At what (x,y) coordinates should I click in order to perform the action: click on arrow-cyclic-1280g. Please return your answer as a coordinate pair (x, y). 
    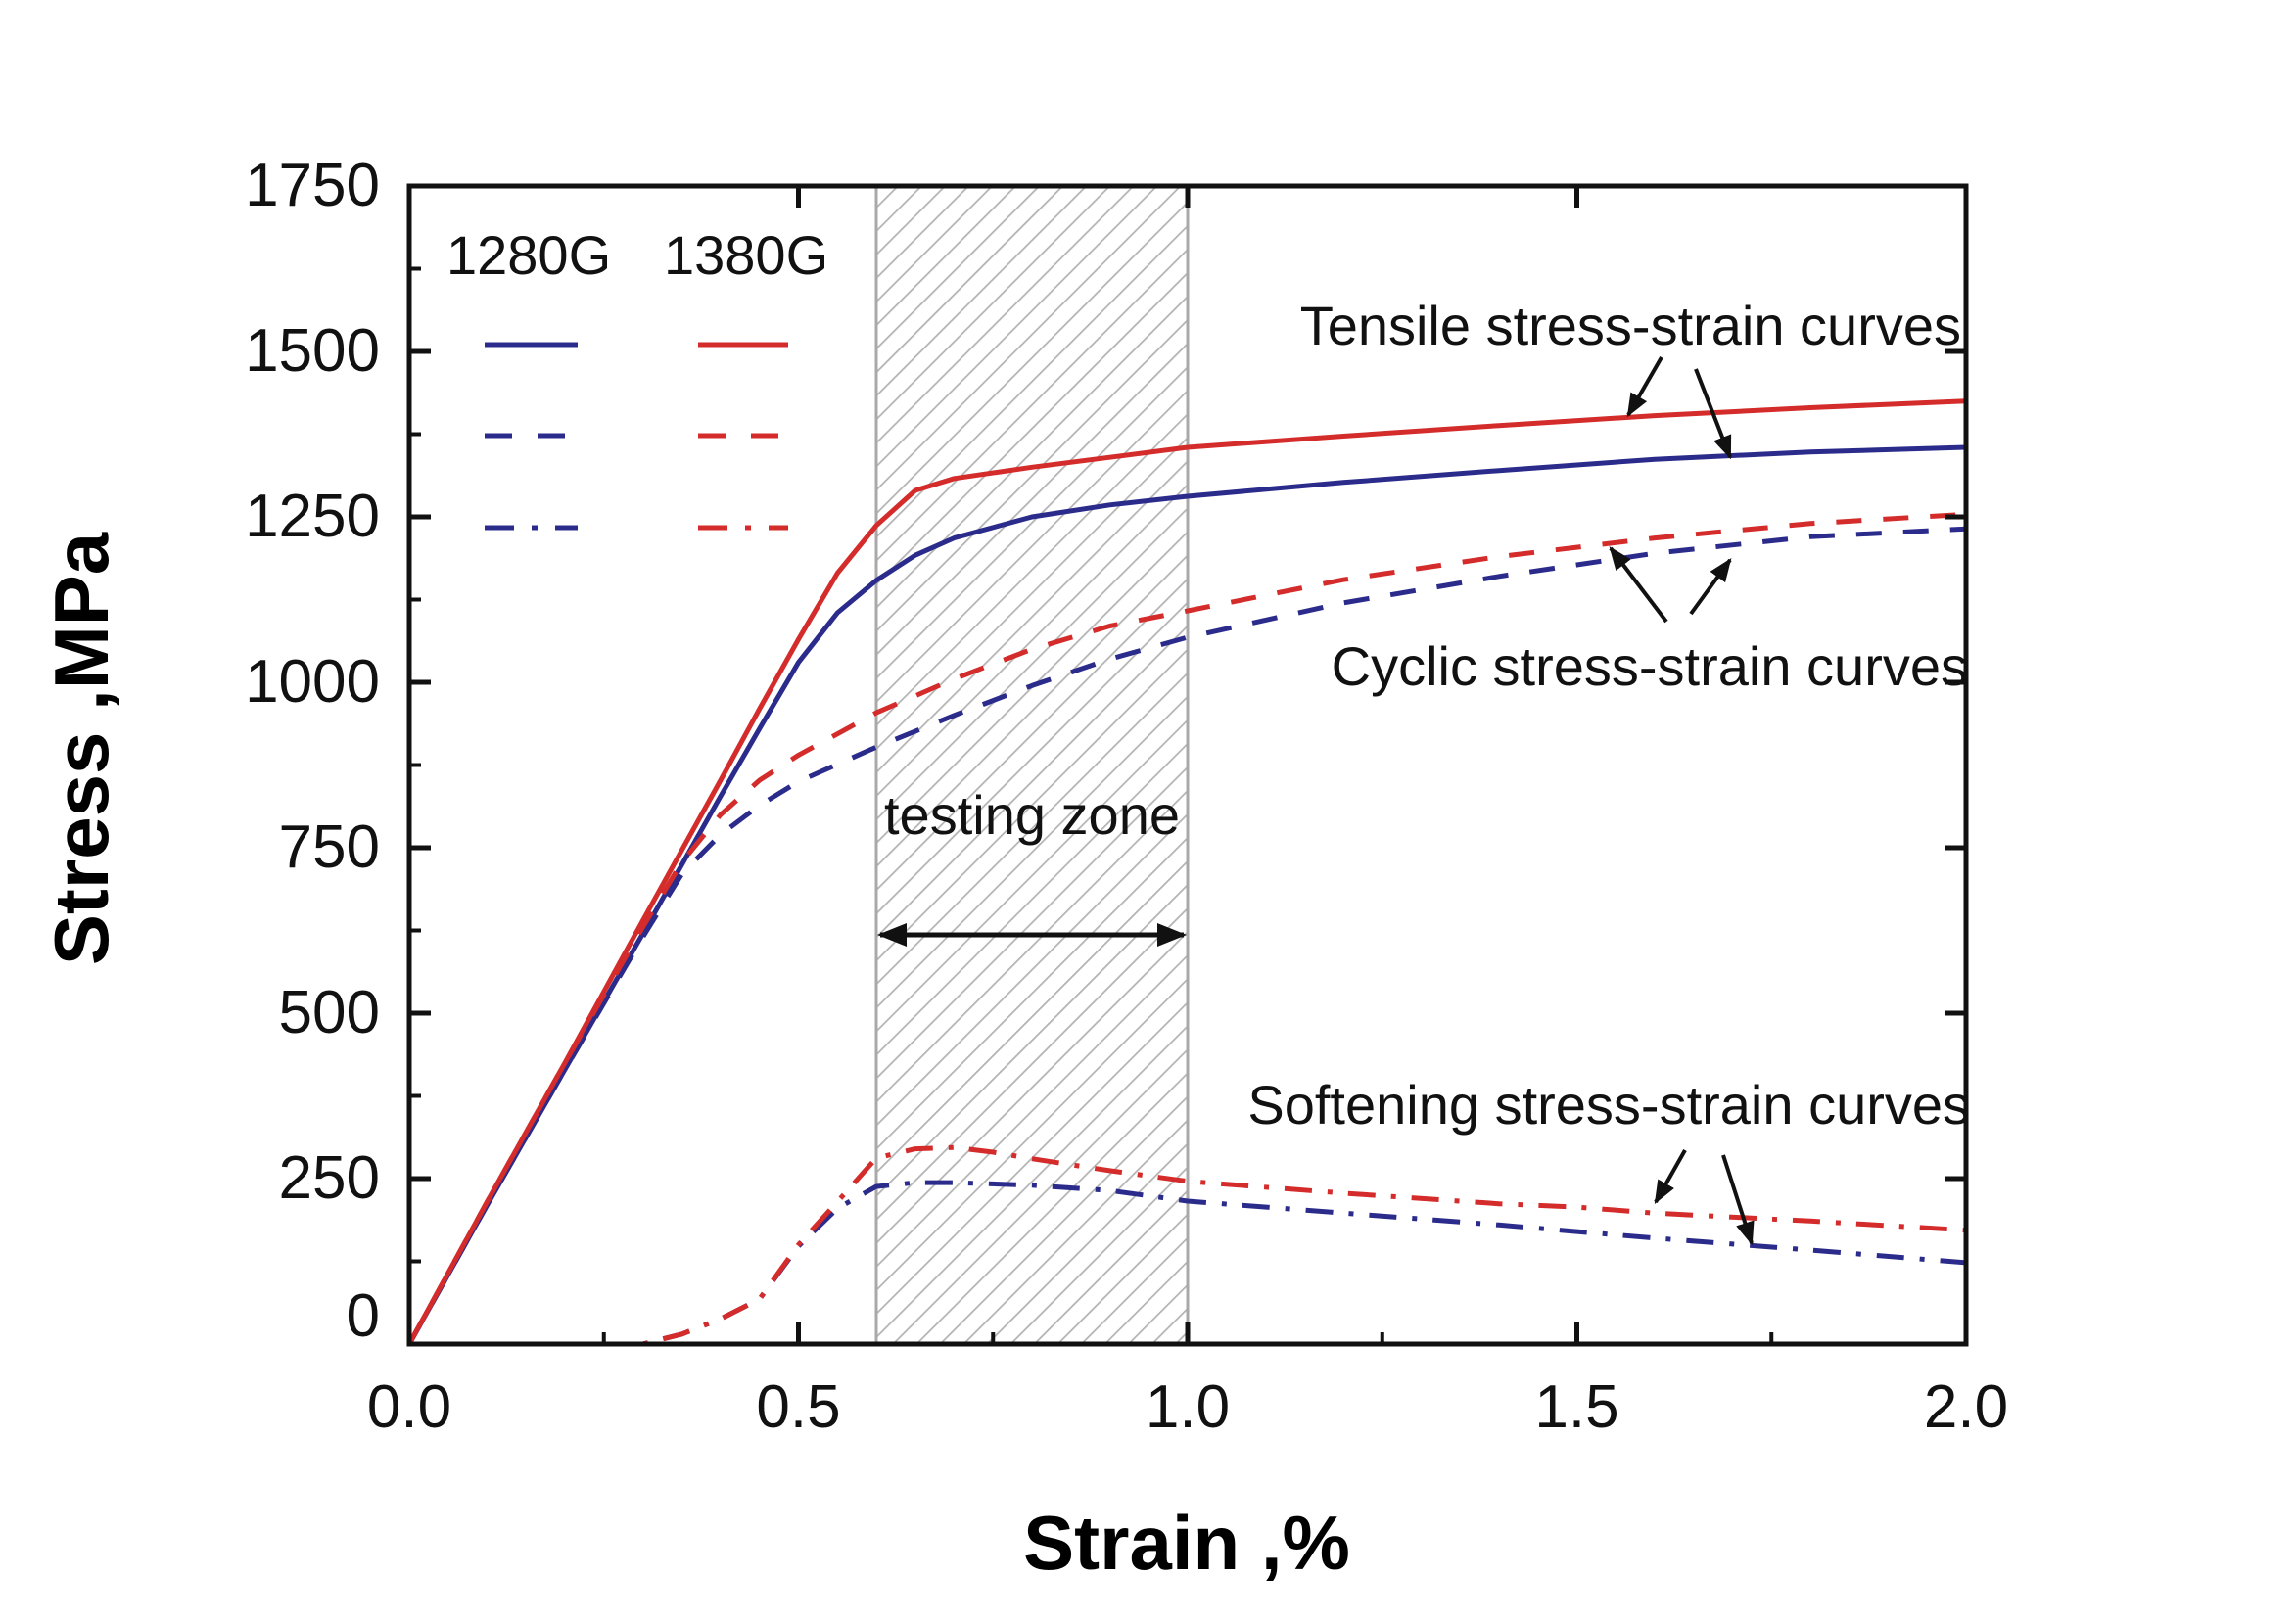
    Looking at the image, I should click on (1710, 587).